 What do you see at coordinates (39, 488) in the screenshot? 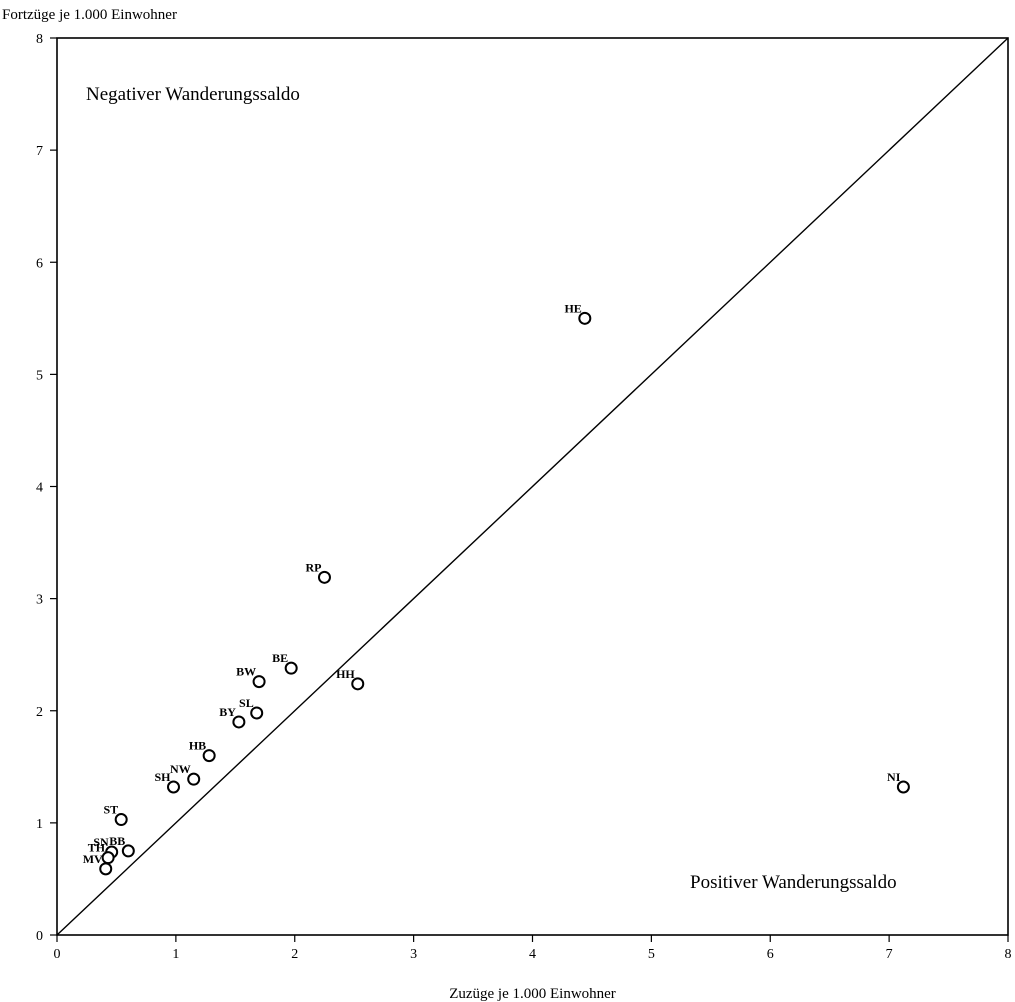
I see `y-tick-label: 4` at bounding box center [39, 488].